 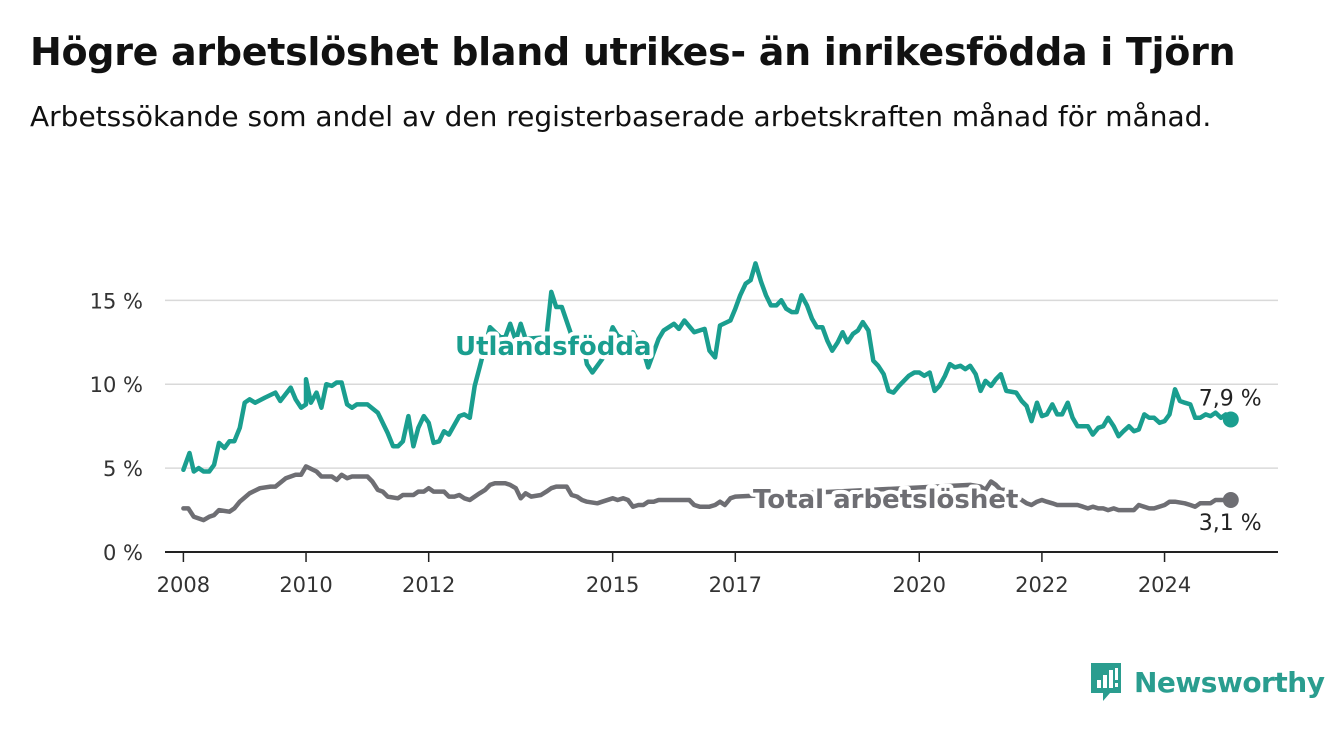 I want to click on x-tick-label: 2024, so click(x=1164, y=585).